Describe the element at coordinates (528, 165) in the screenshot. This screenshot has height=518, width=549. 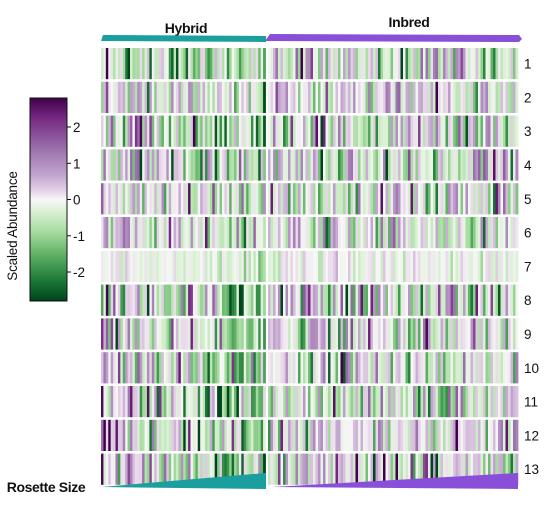
I see `row-label: 4` at that location.